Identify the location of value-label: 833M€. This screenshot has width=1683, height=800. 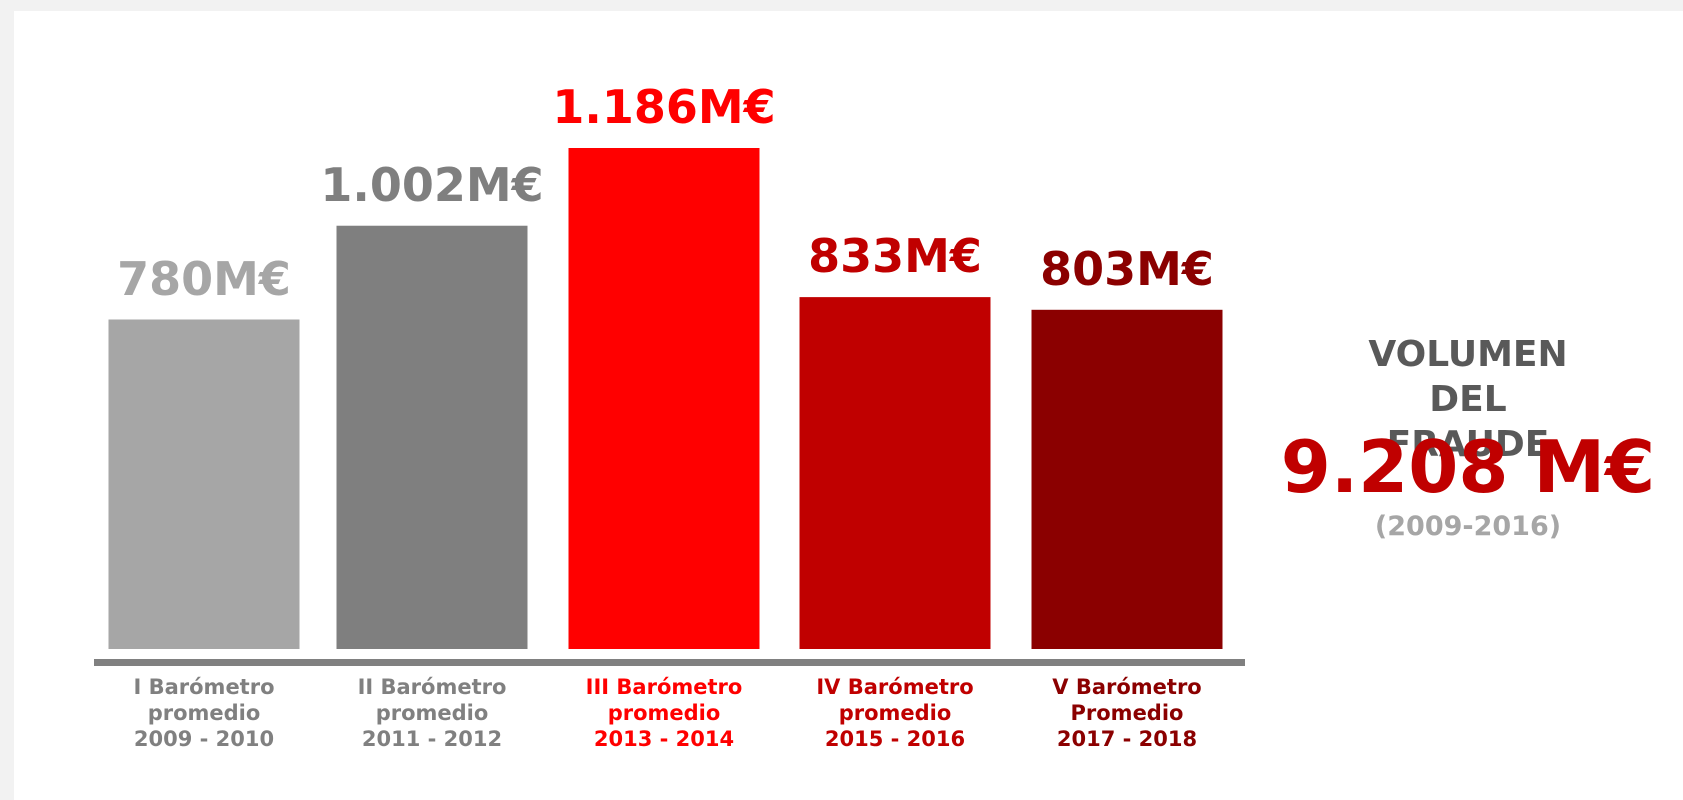
(895, 256).